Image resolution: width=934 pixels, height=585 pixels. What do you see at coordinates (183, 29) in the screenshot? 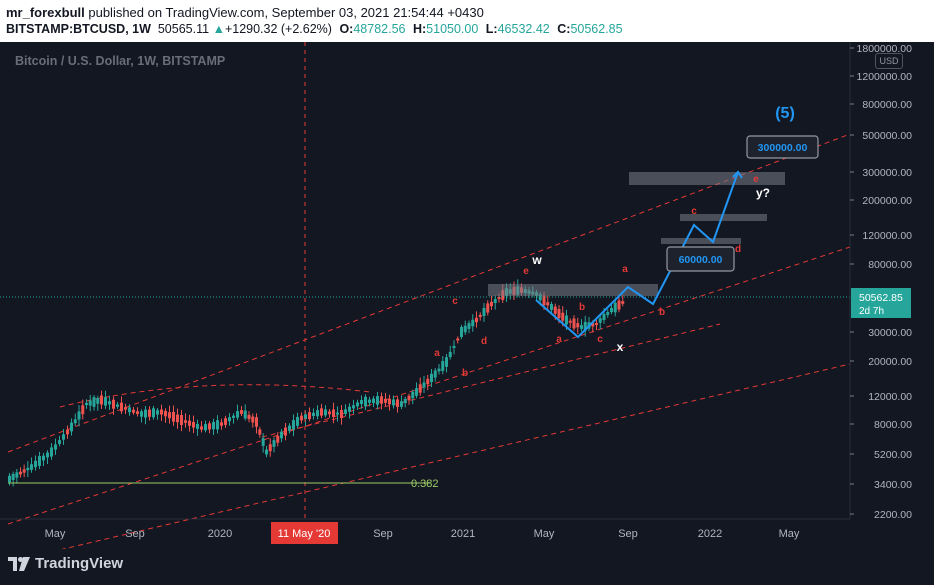
I see `last-price: 50565.11` at bounding box center [183, 29].